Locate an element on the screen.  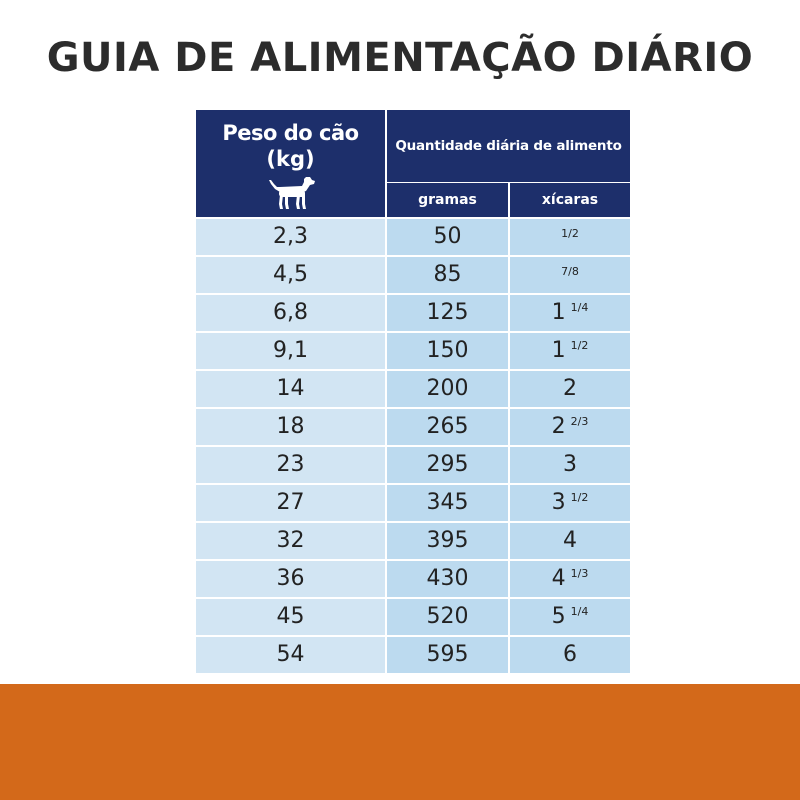
grams-cell: 595 is located at coordinates (447, 655).